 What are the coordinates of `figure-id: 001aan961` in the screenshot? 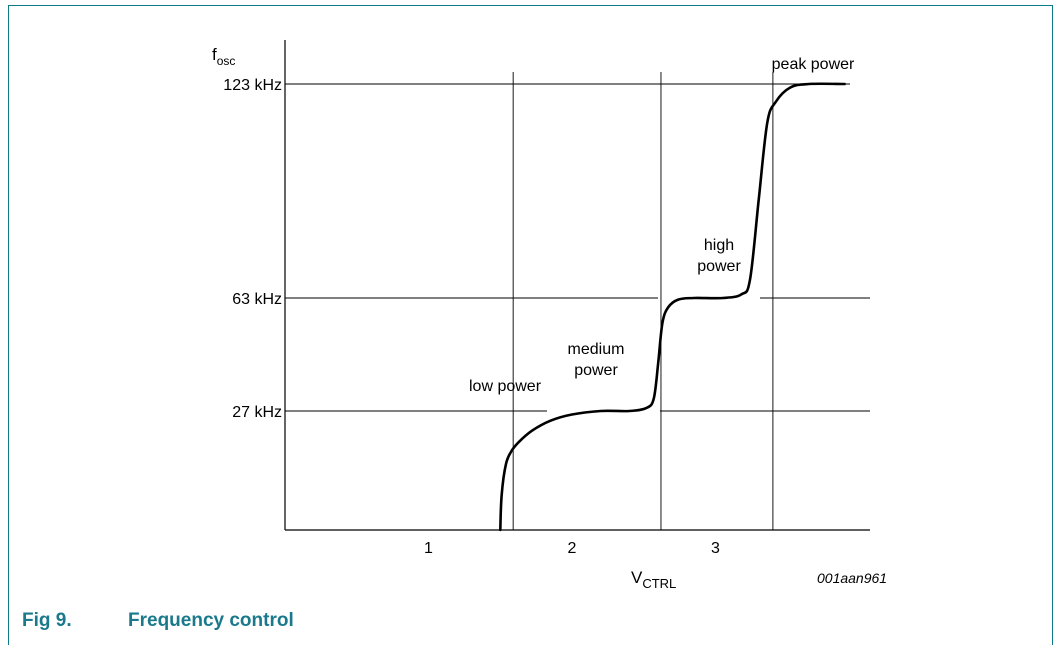 It's located at (852, 578).